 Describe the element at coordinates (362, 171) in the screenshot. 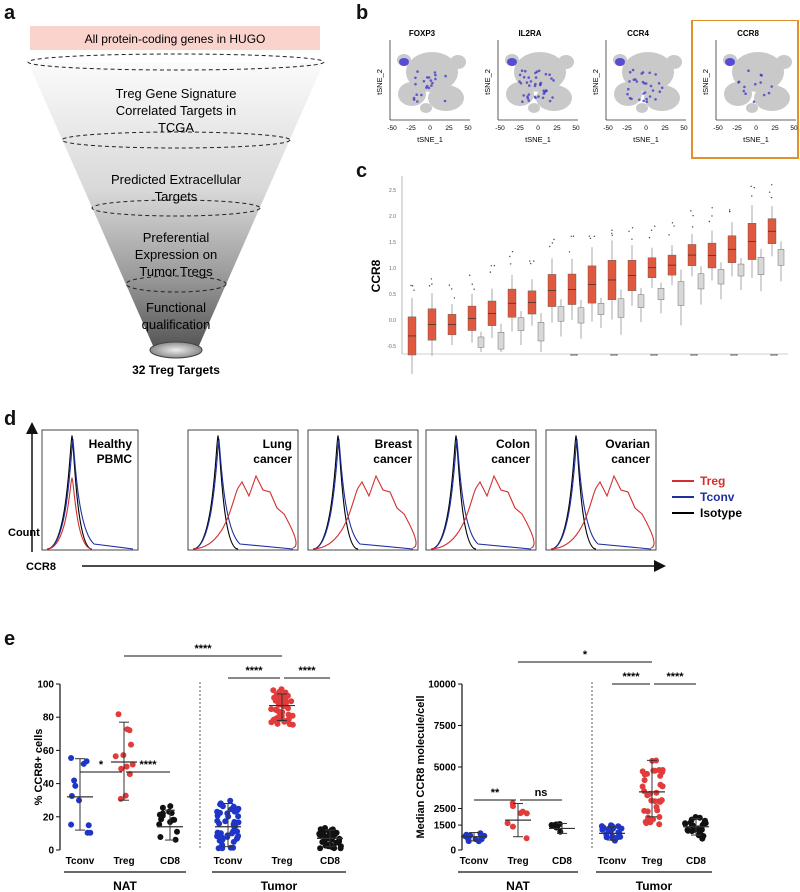

I see `panel-label-c: c` at that location.